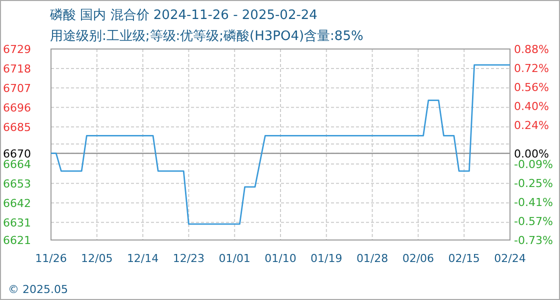 This screenshot has height=300, width=560. Describe the element at coordinates (533, 183) in the screenshot. I see `y2-tick-label: -0.25%` at that location.